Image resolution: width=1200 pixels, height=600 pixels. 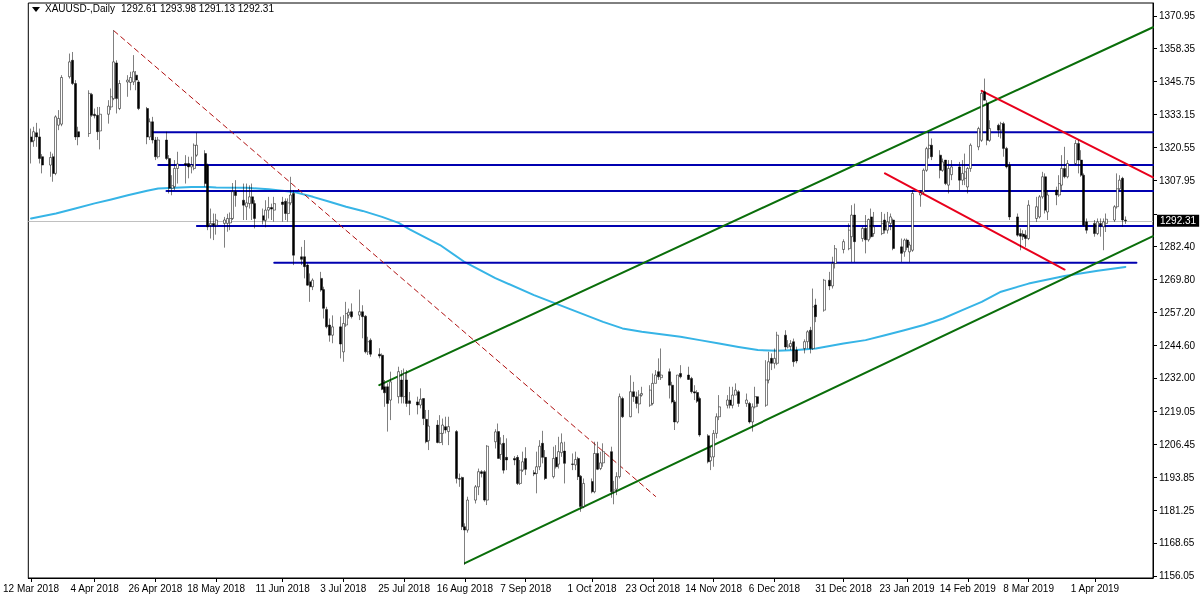 I want to click on y-tick-label: 1181.25, so click(x=1177, y=510).